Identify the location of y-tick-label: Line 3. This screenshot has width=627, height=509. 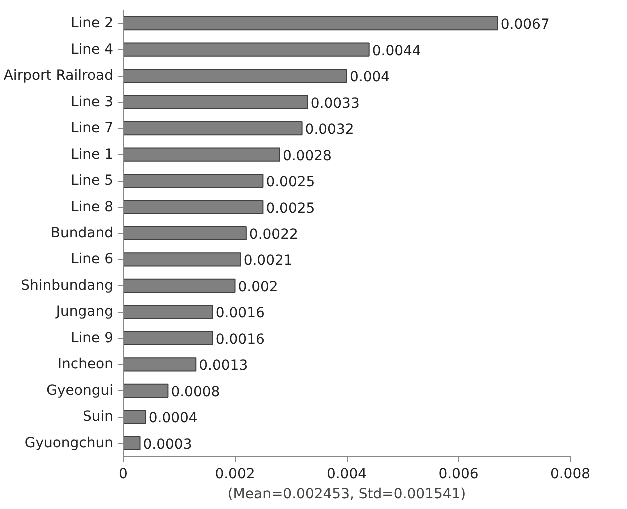
(92, 102).